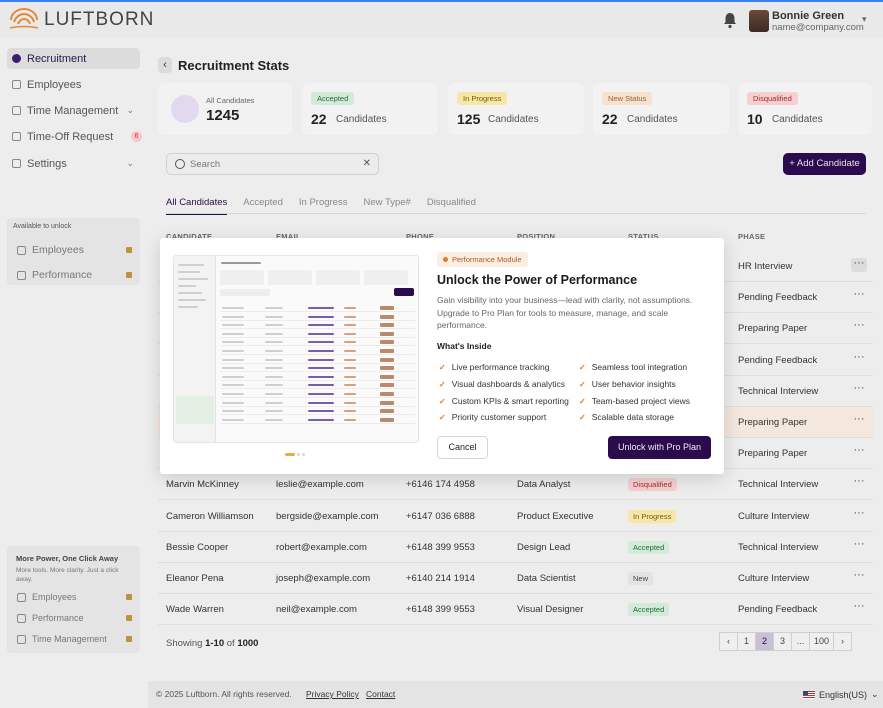  I want to click on locked-item-employees: Employees, so click(74, 250).